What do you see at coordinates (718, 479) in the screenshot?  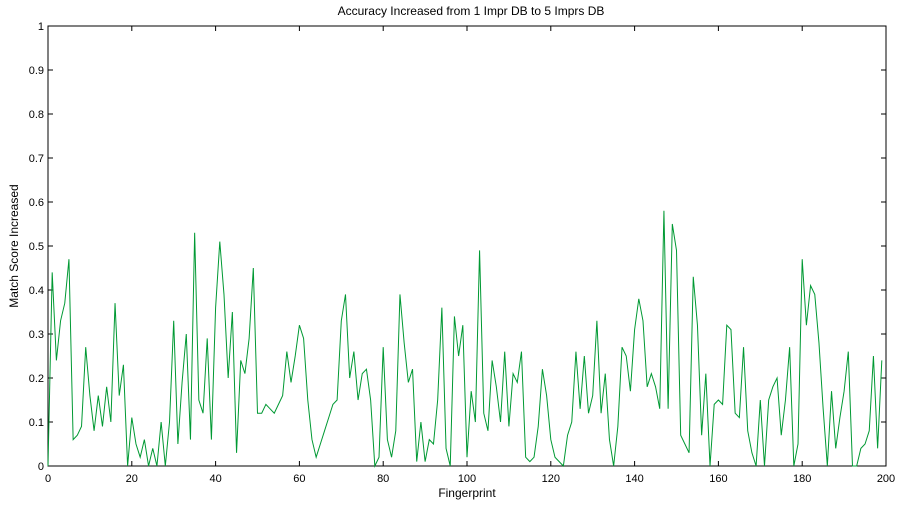 I see `x-tick-label: 160` at bounding box center [718, 479].